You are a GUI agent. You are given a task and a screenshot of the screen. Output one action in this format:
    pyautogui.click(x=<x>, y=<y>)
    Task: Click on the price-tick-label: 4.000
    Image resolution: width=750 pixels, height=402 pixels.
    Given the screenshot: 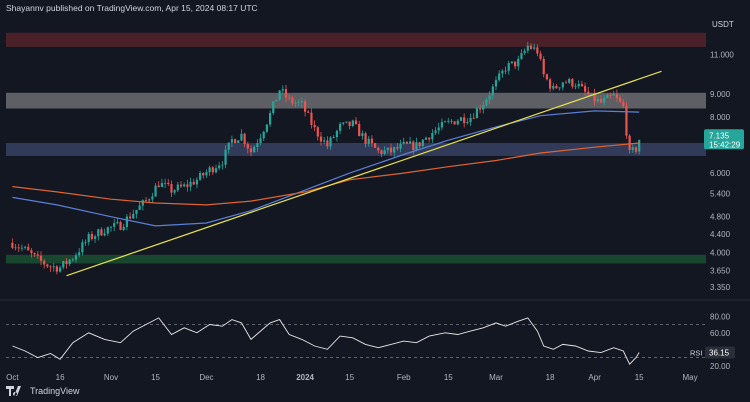 What is the action you would take?
    pyautogui.click(x=720, y=252)
    